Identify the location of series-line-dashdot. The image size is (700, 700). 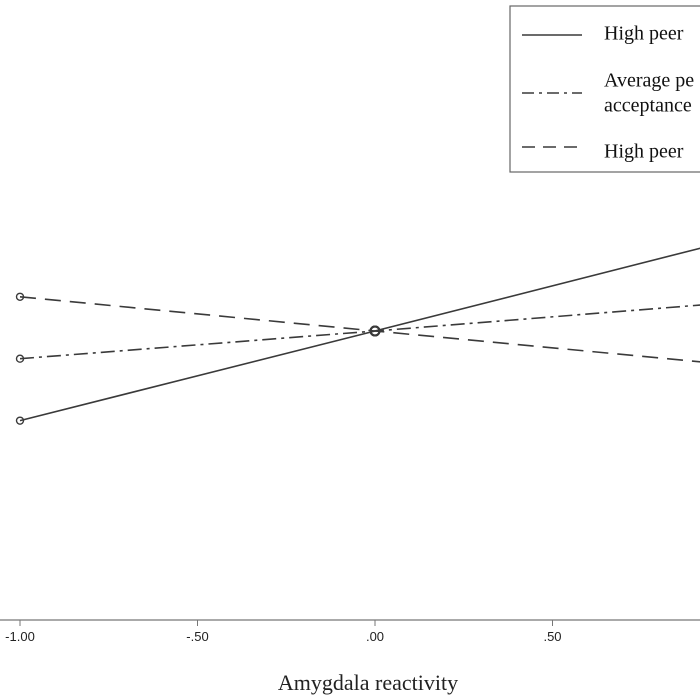
(359, 332).